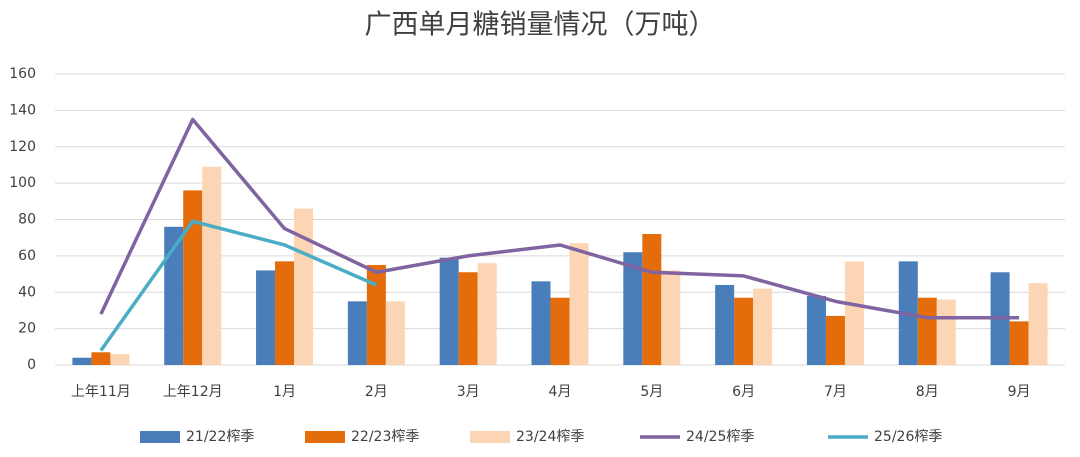 Image resolution: width=1080 pixels, height=457 pixels. Describe the element at coordinates (193, 392) in the screenshot. I see `x-tick-label: 上年12月` at that location.